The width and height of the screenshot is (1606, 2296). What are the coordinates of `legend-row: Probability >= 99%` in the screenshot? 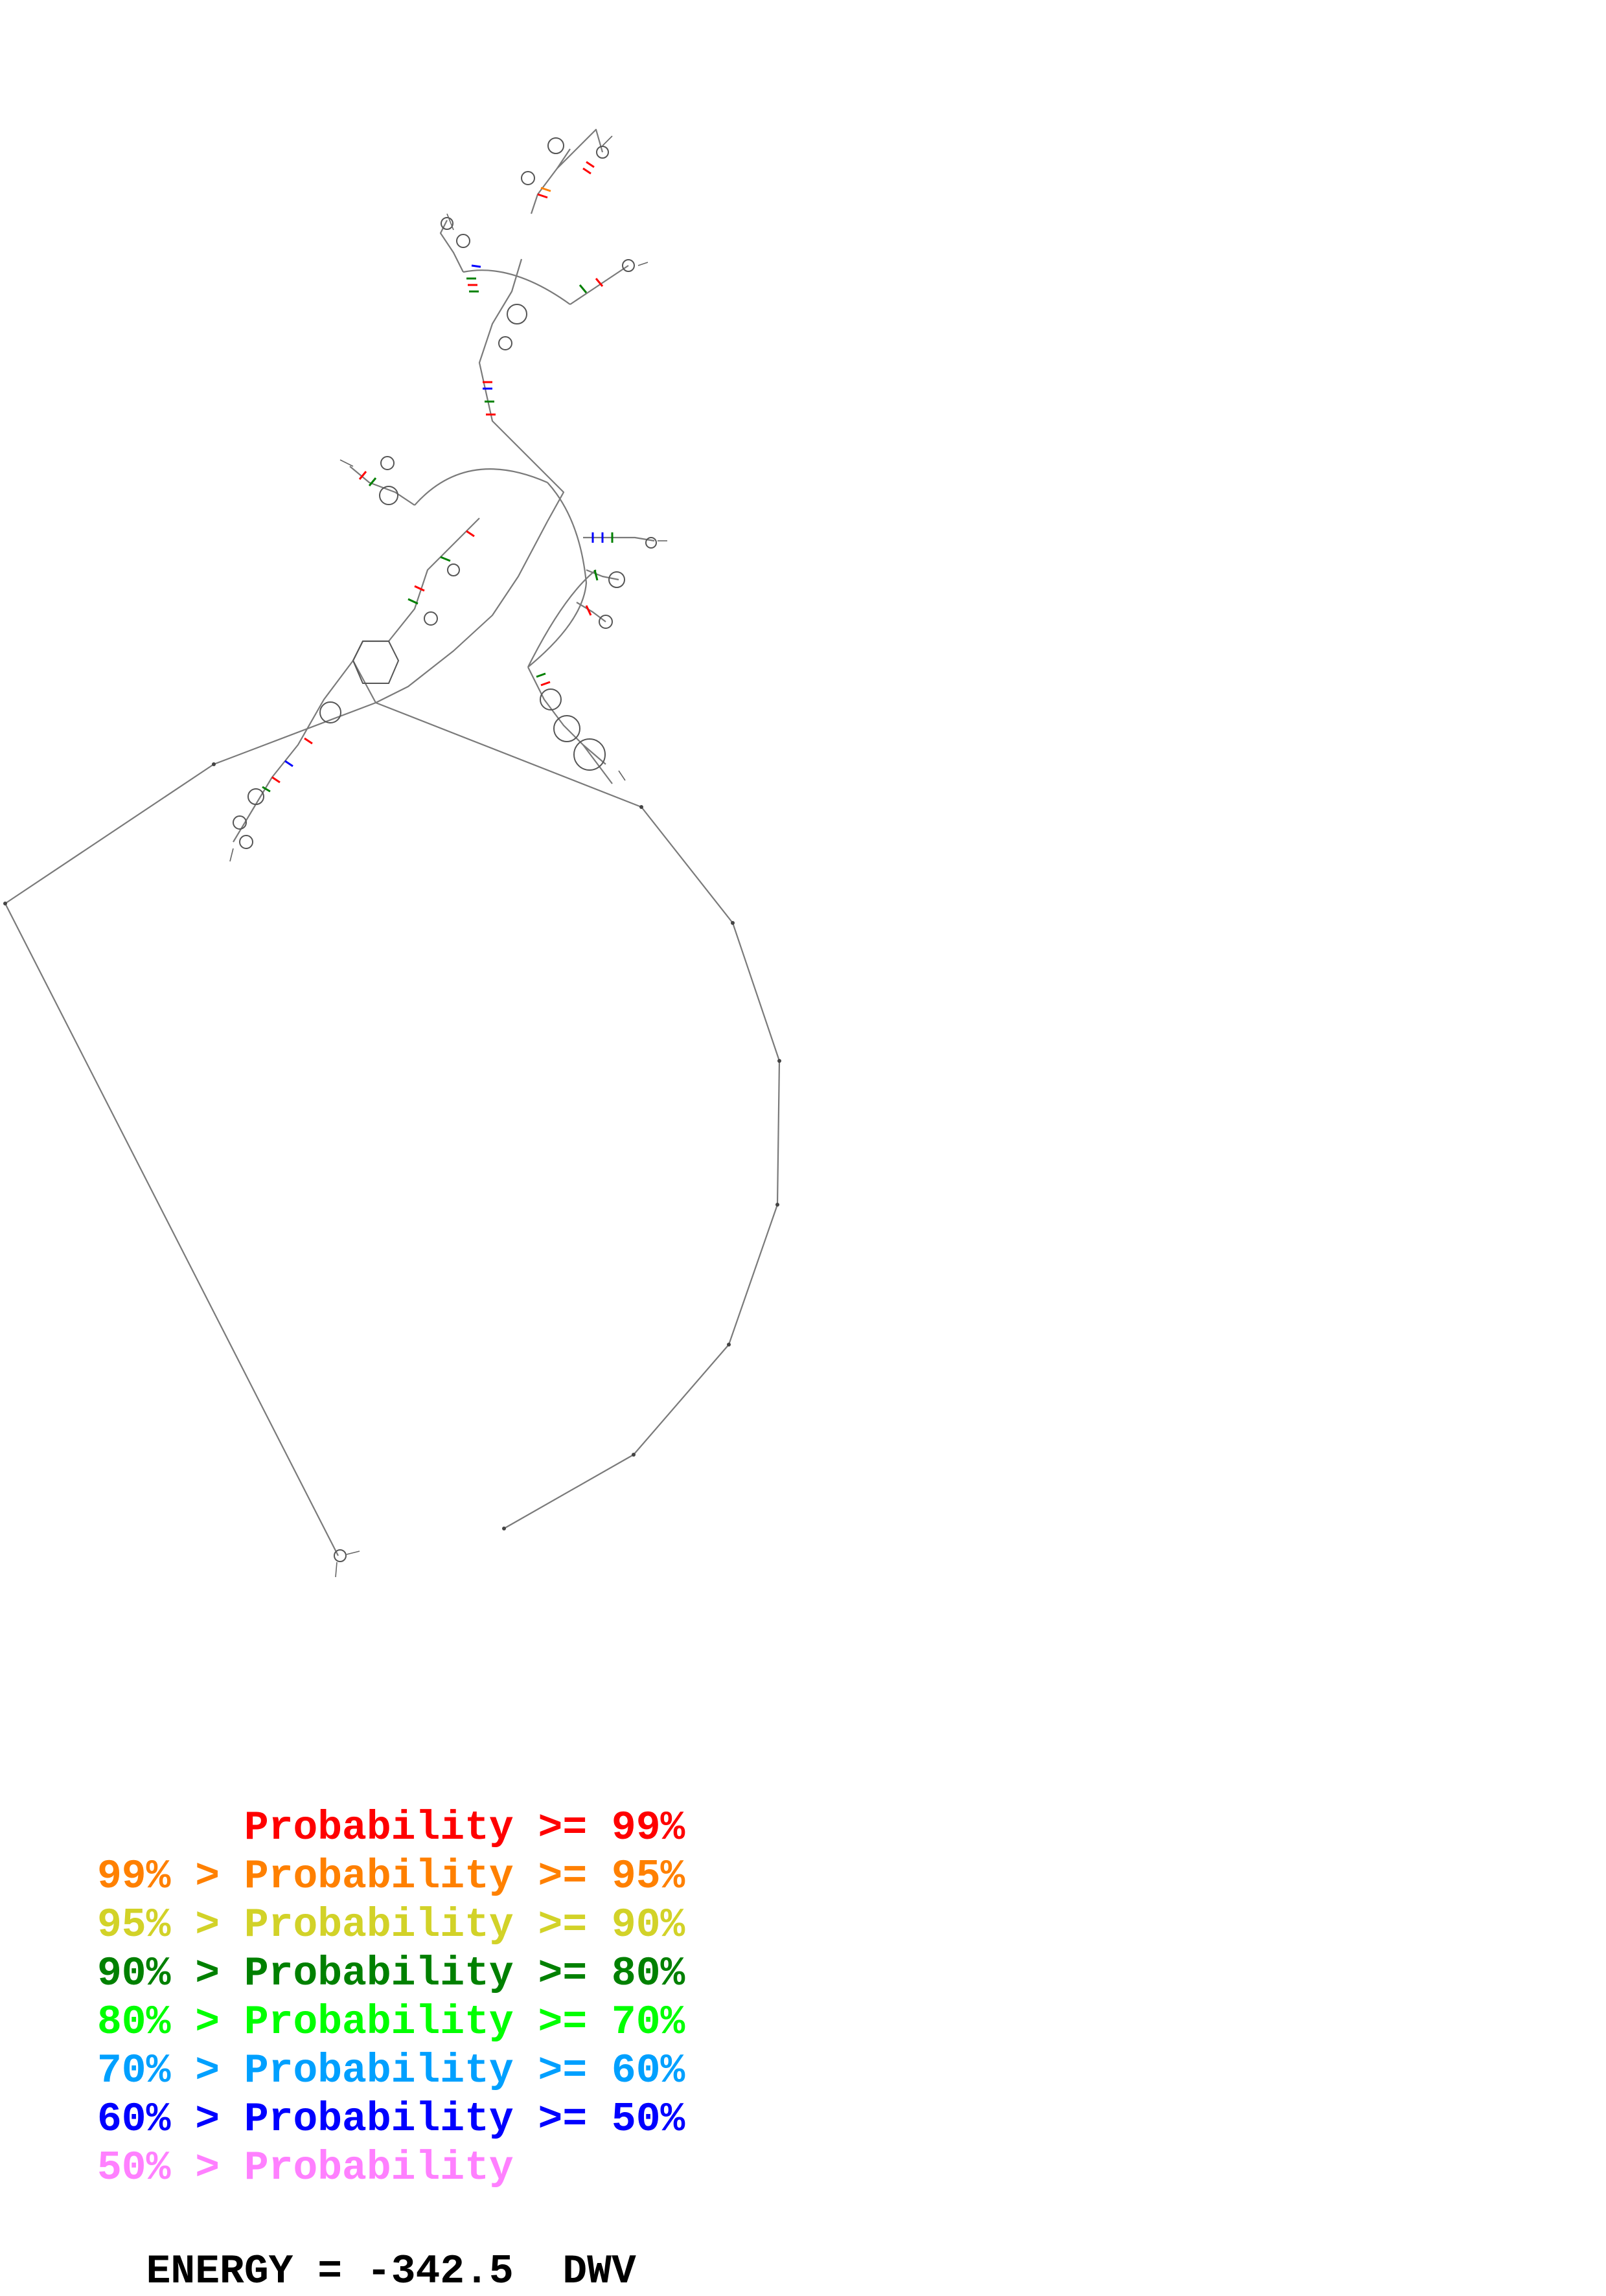 It's located at (391, 1828).